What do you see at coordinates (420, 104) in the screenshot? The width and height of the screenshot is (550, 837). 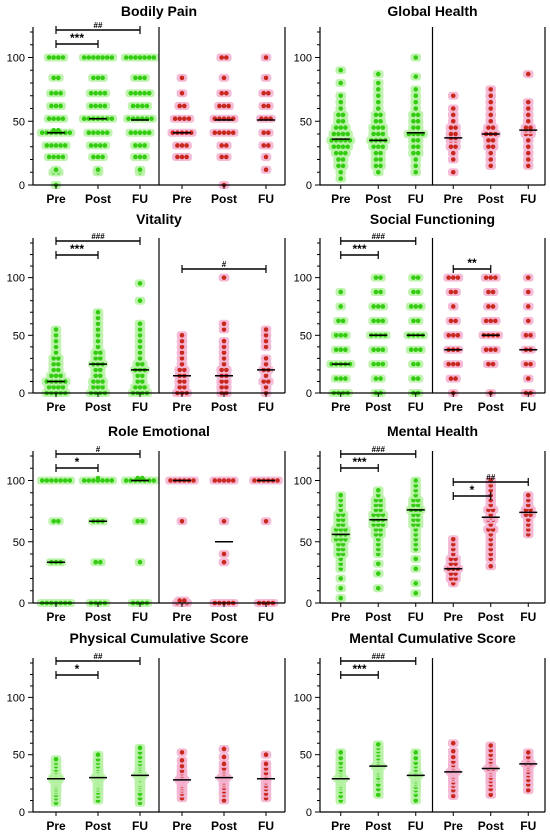 I see `panel-1: Global Health 0 50 100 Pre Post FU Pre Post FU` at bounding box center [420, 104].